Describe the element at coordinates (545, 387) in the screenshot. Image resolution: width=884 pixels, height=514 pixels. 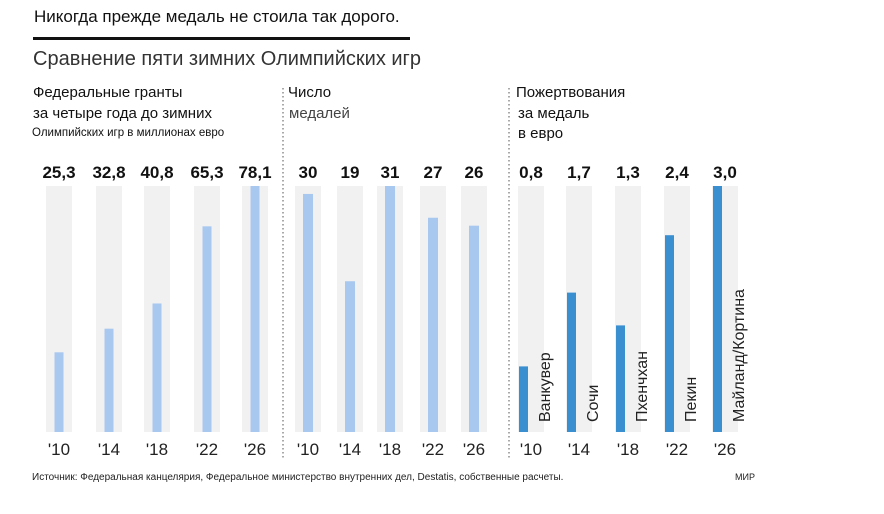
I see `host-city-label-0: Ванкувер` at that location.